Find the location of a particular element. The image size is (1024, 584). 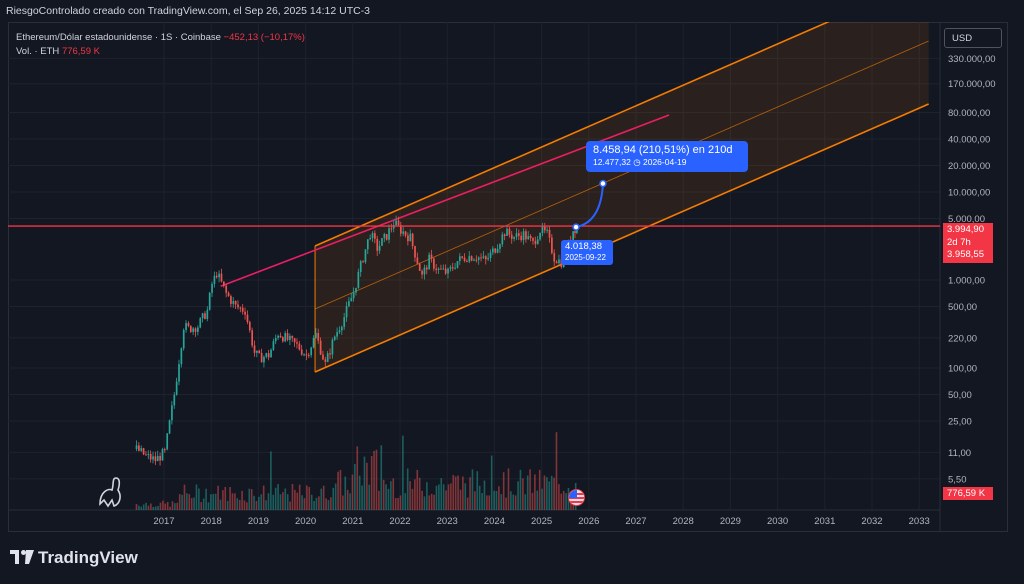

x-tick-label: 2028 is located at coordinates (683, 521).